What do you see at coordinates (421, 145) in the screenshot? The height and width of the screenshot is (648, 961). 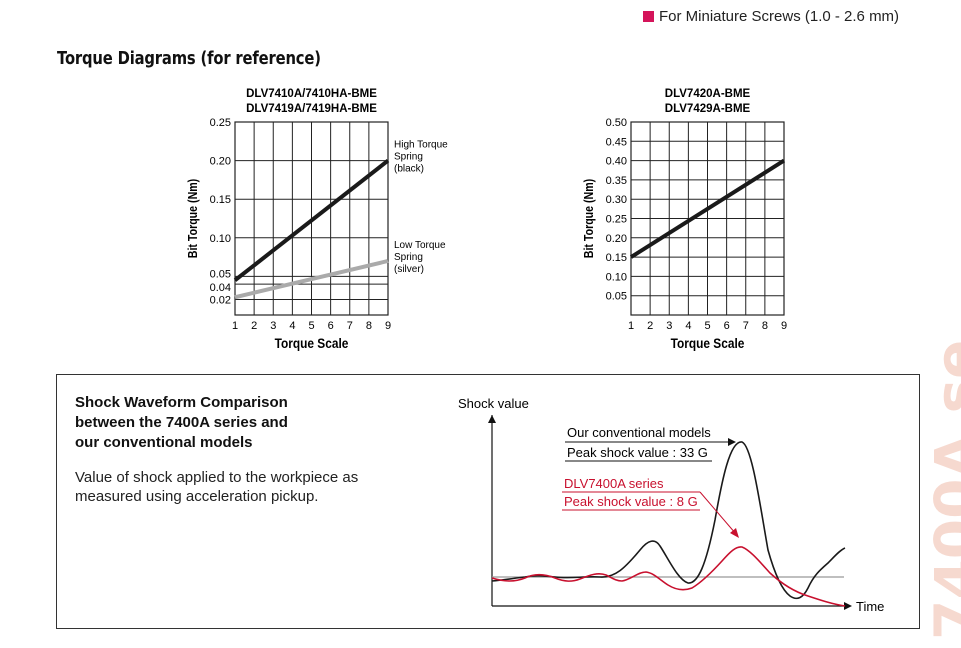 I see `series-legend-label: High Torque` at bounding box center [421, 145].